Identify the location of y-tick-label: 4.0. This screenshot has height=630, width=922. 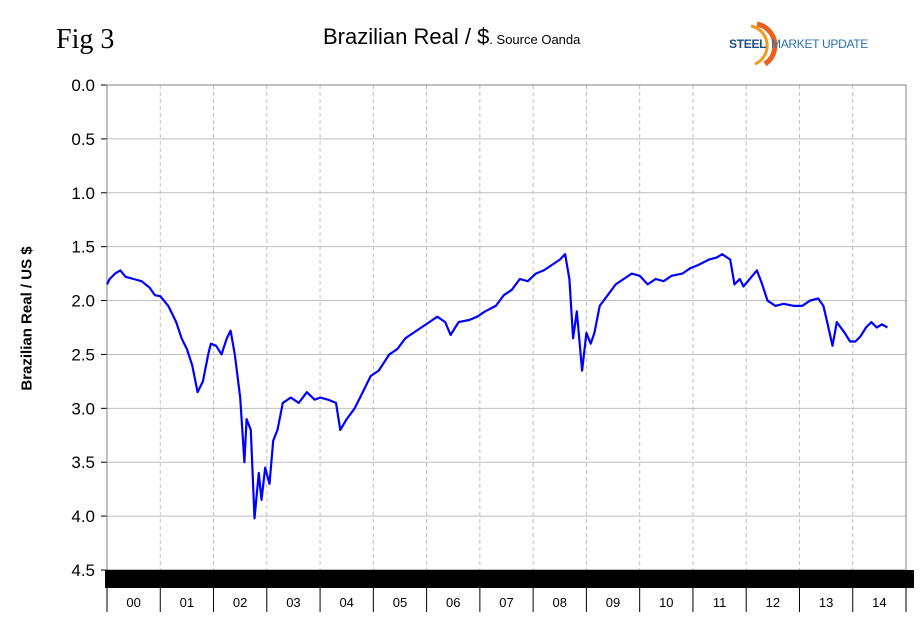
(83, 516).